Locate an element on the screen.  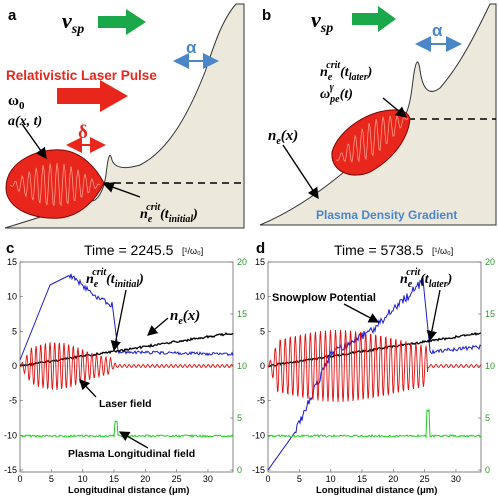
velocity-arrow-a is located at coordinates (122, 22).